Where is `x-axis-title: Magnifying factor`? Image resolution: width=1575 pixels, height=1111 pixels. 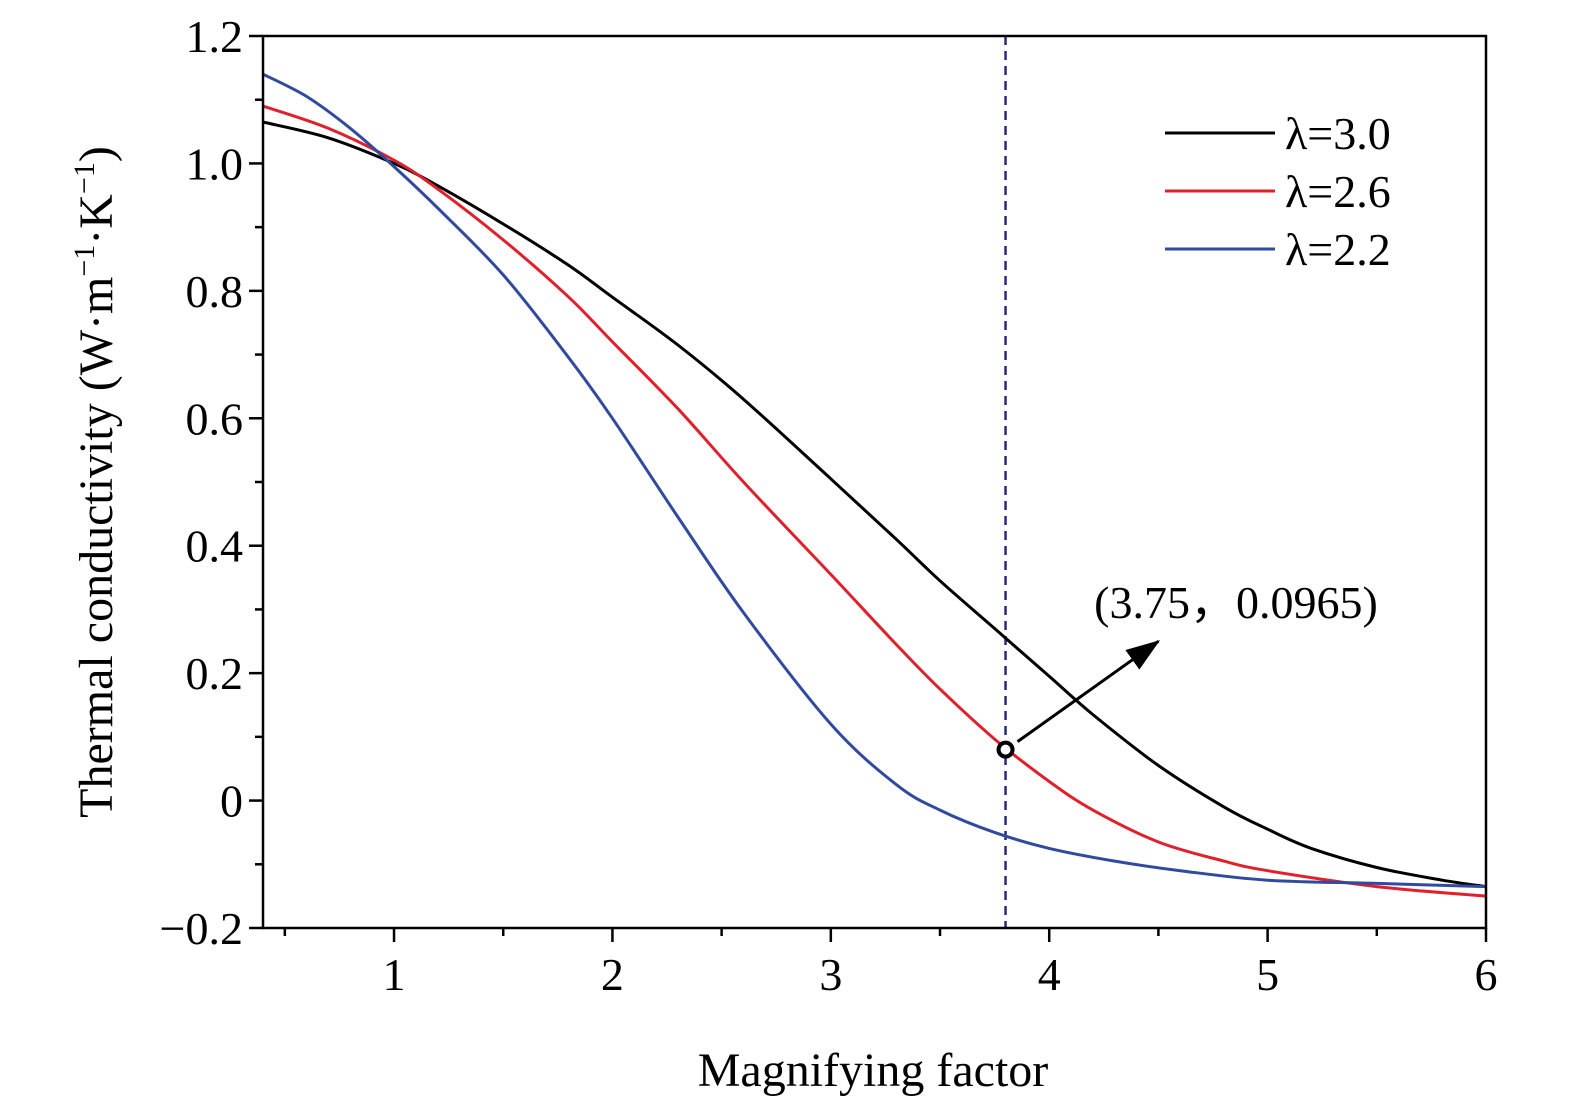
x-axis-title: Magnifying factor is located at coordinates (873, 1070).